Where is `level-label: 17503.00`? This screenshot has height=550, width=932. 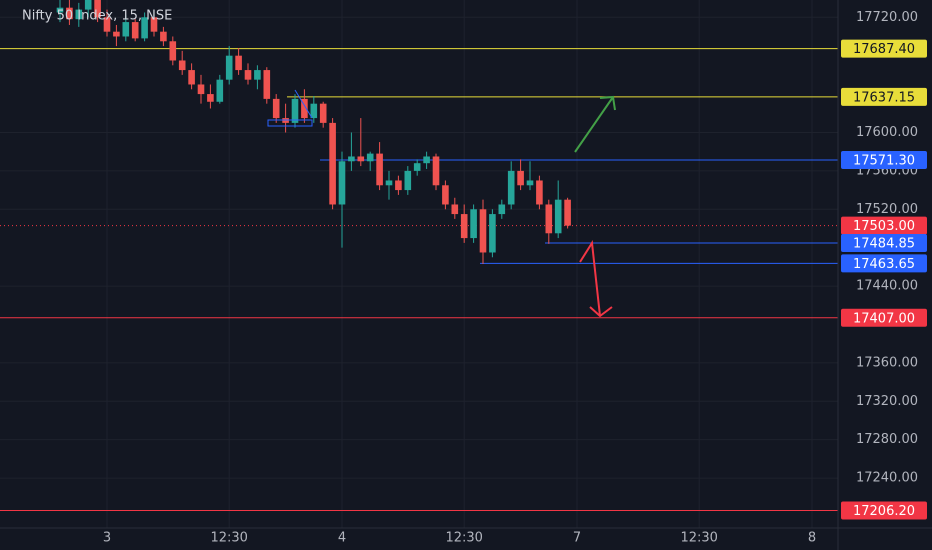
level-label: 17503.00 is located at coordinates (884, 226).